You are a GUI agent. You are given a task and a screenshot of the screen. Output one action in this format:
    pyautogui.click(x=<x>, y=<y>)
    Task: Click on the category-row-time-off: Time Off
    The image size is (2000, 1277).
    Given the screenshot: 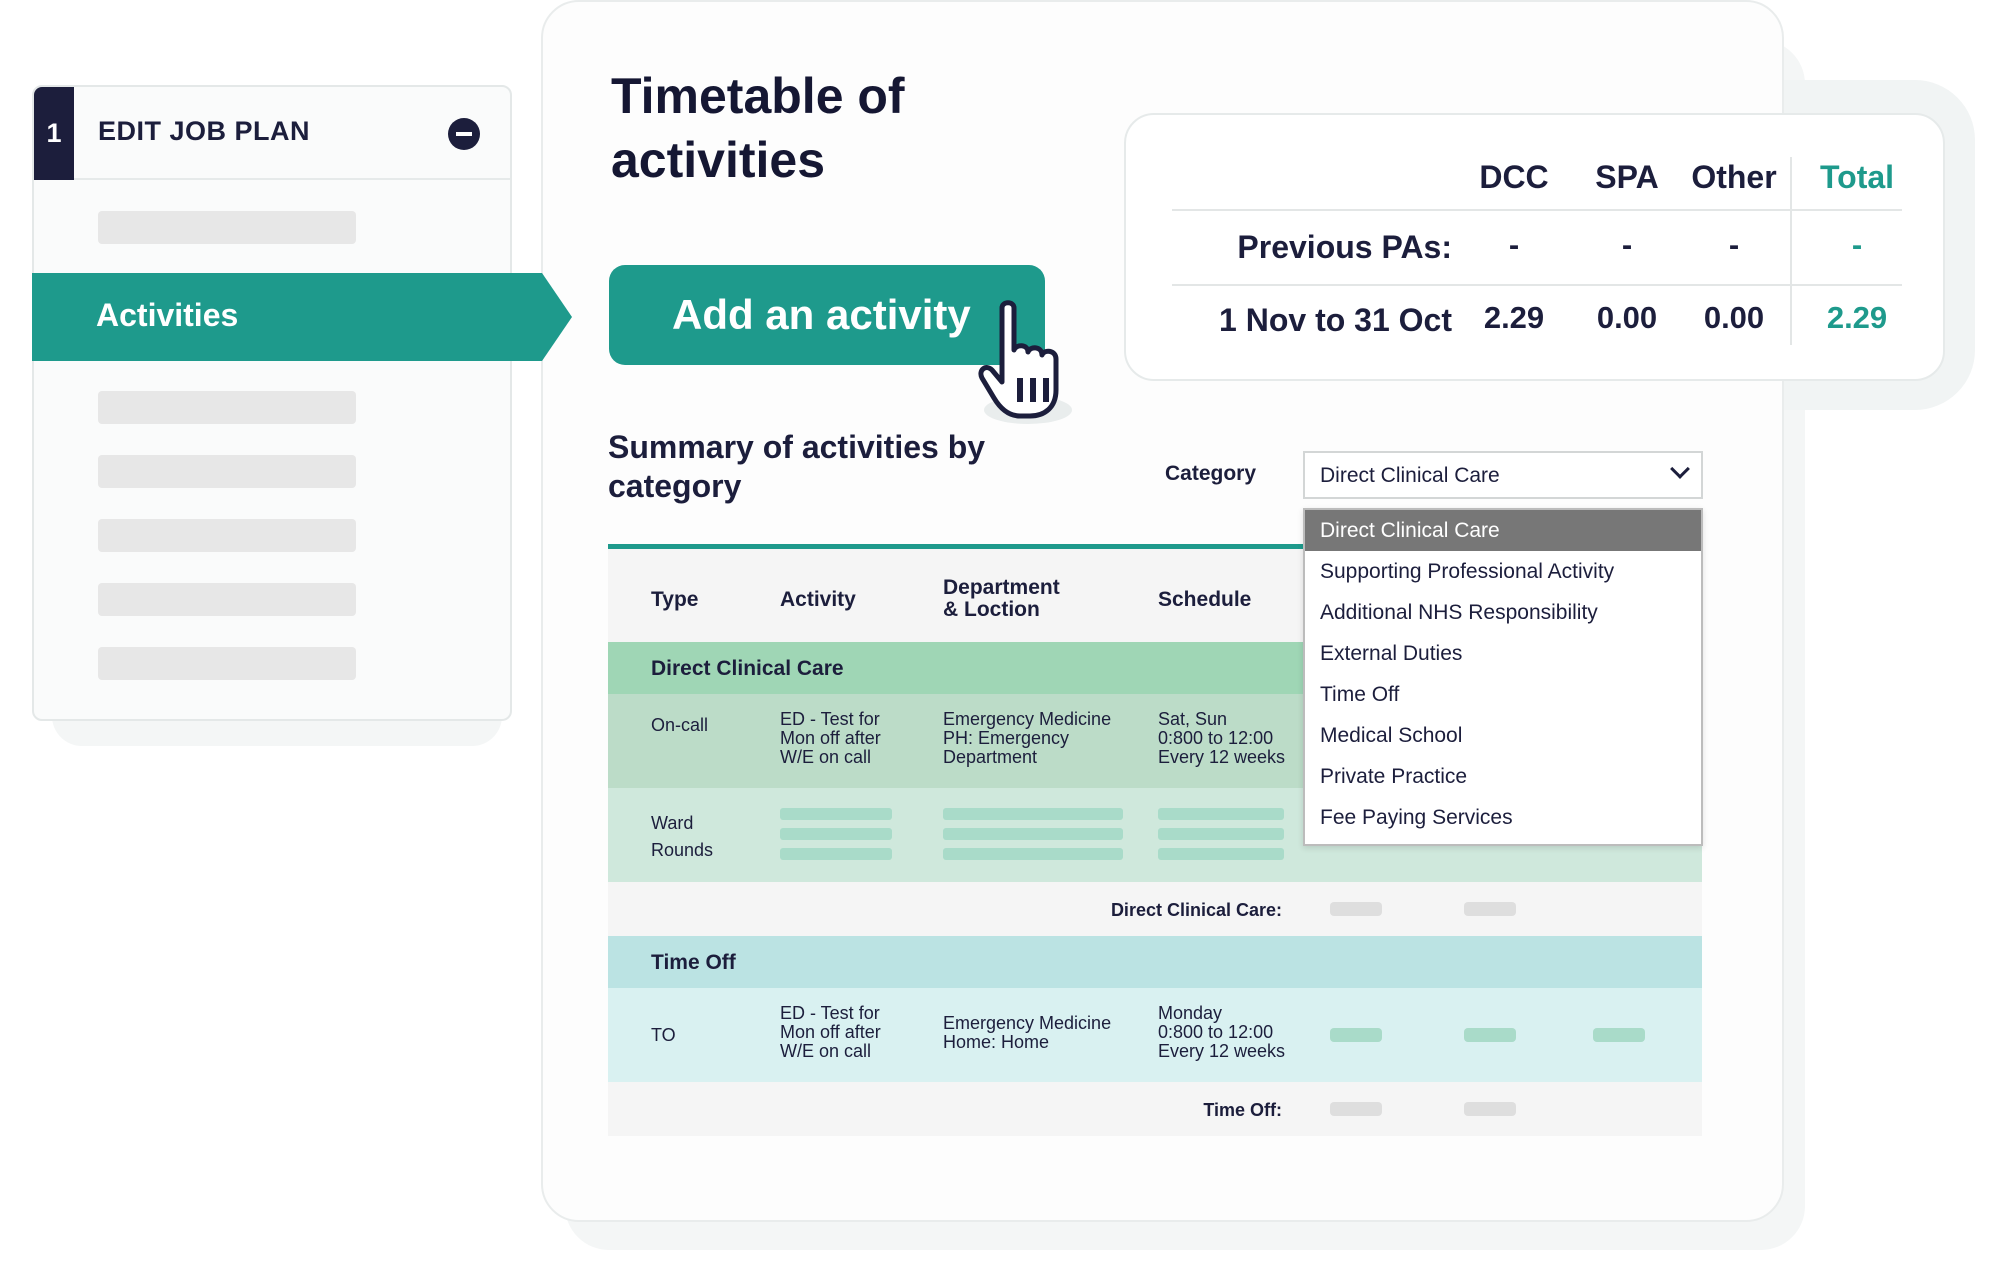 What is the action you would take?
    pyautogui.click(x=1155, y=962)
    